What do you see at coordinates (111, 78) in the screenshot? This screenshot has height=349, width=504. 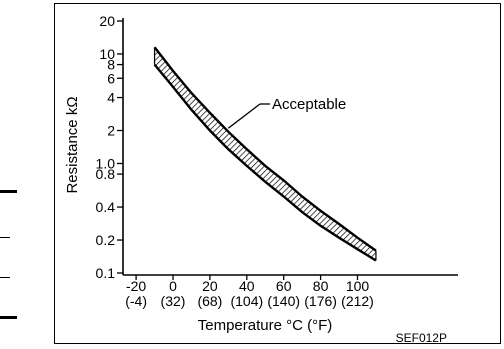 I see `y-tick-label: 6` at bounding box center [111, 78].